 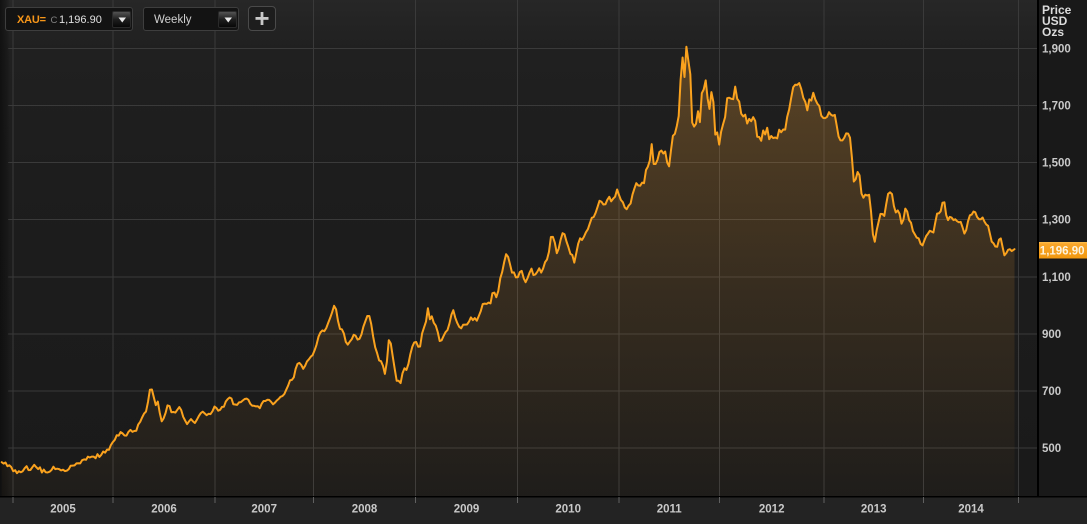 I want to click on svg-text: 1,196.90, so click(x=1062, y=252).